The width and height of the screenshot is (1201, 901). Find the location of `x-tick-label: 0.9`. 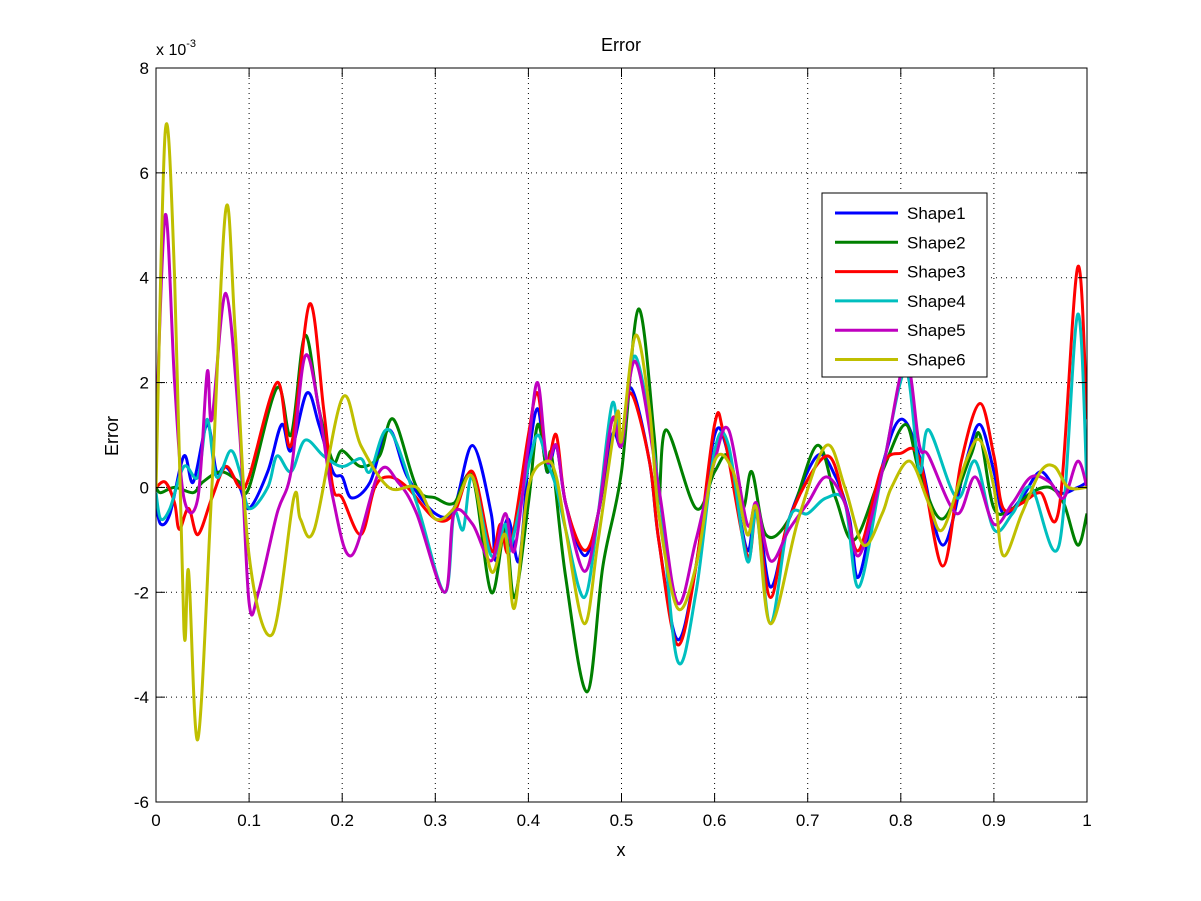

x-tick-label: 0.9 is located at coordinates (994, 820).